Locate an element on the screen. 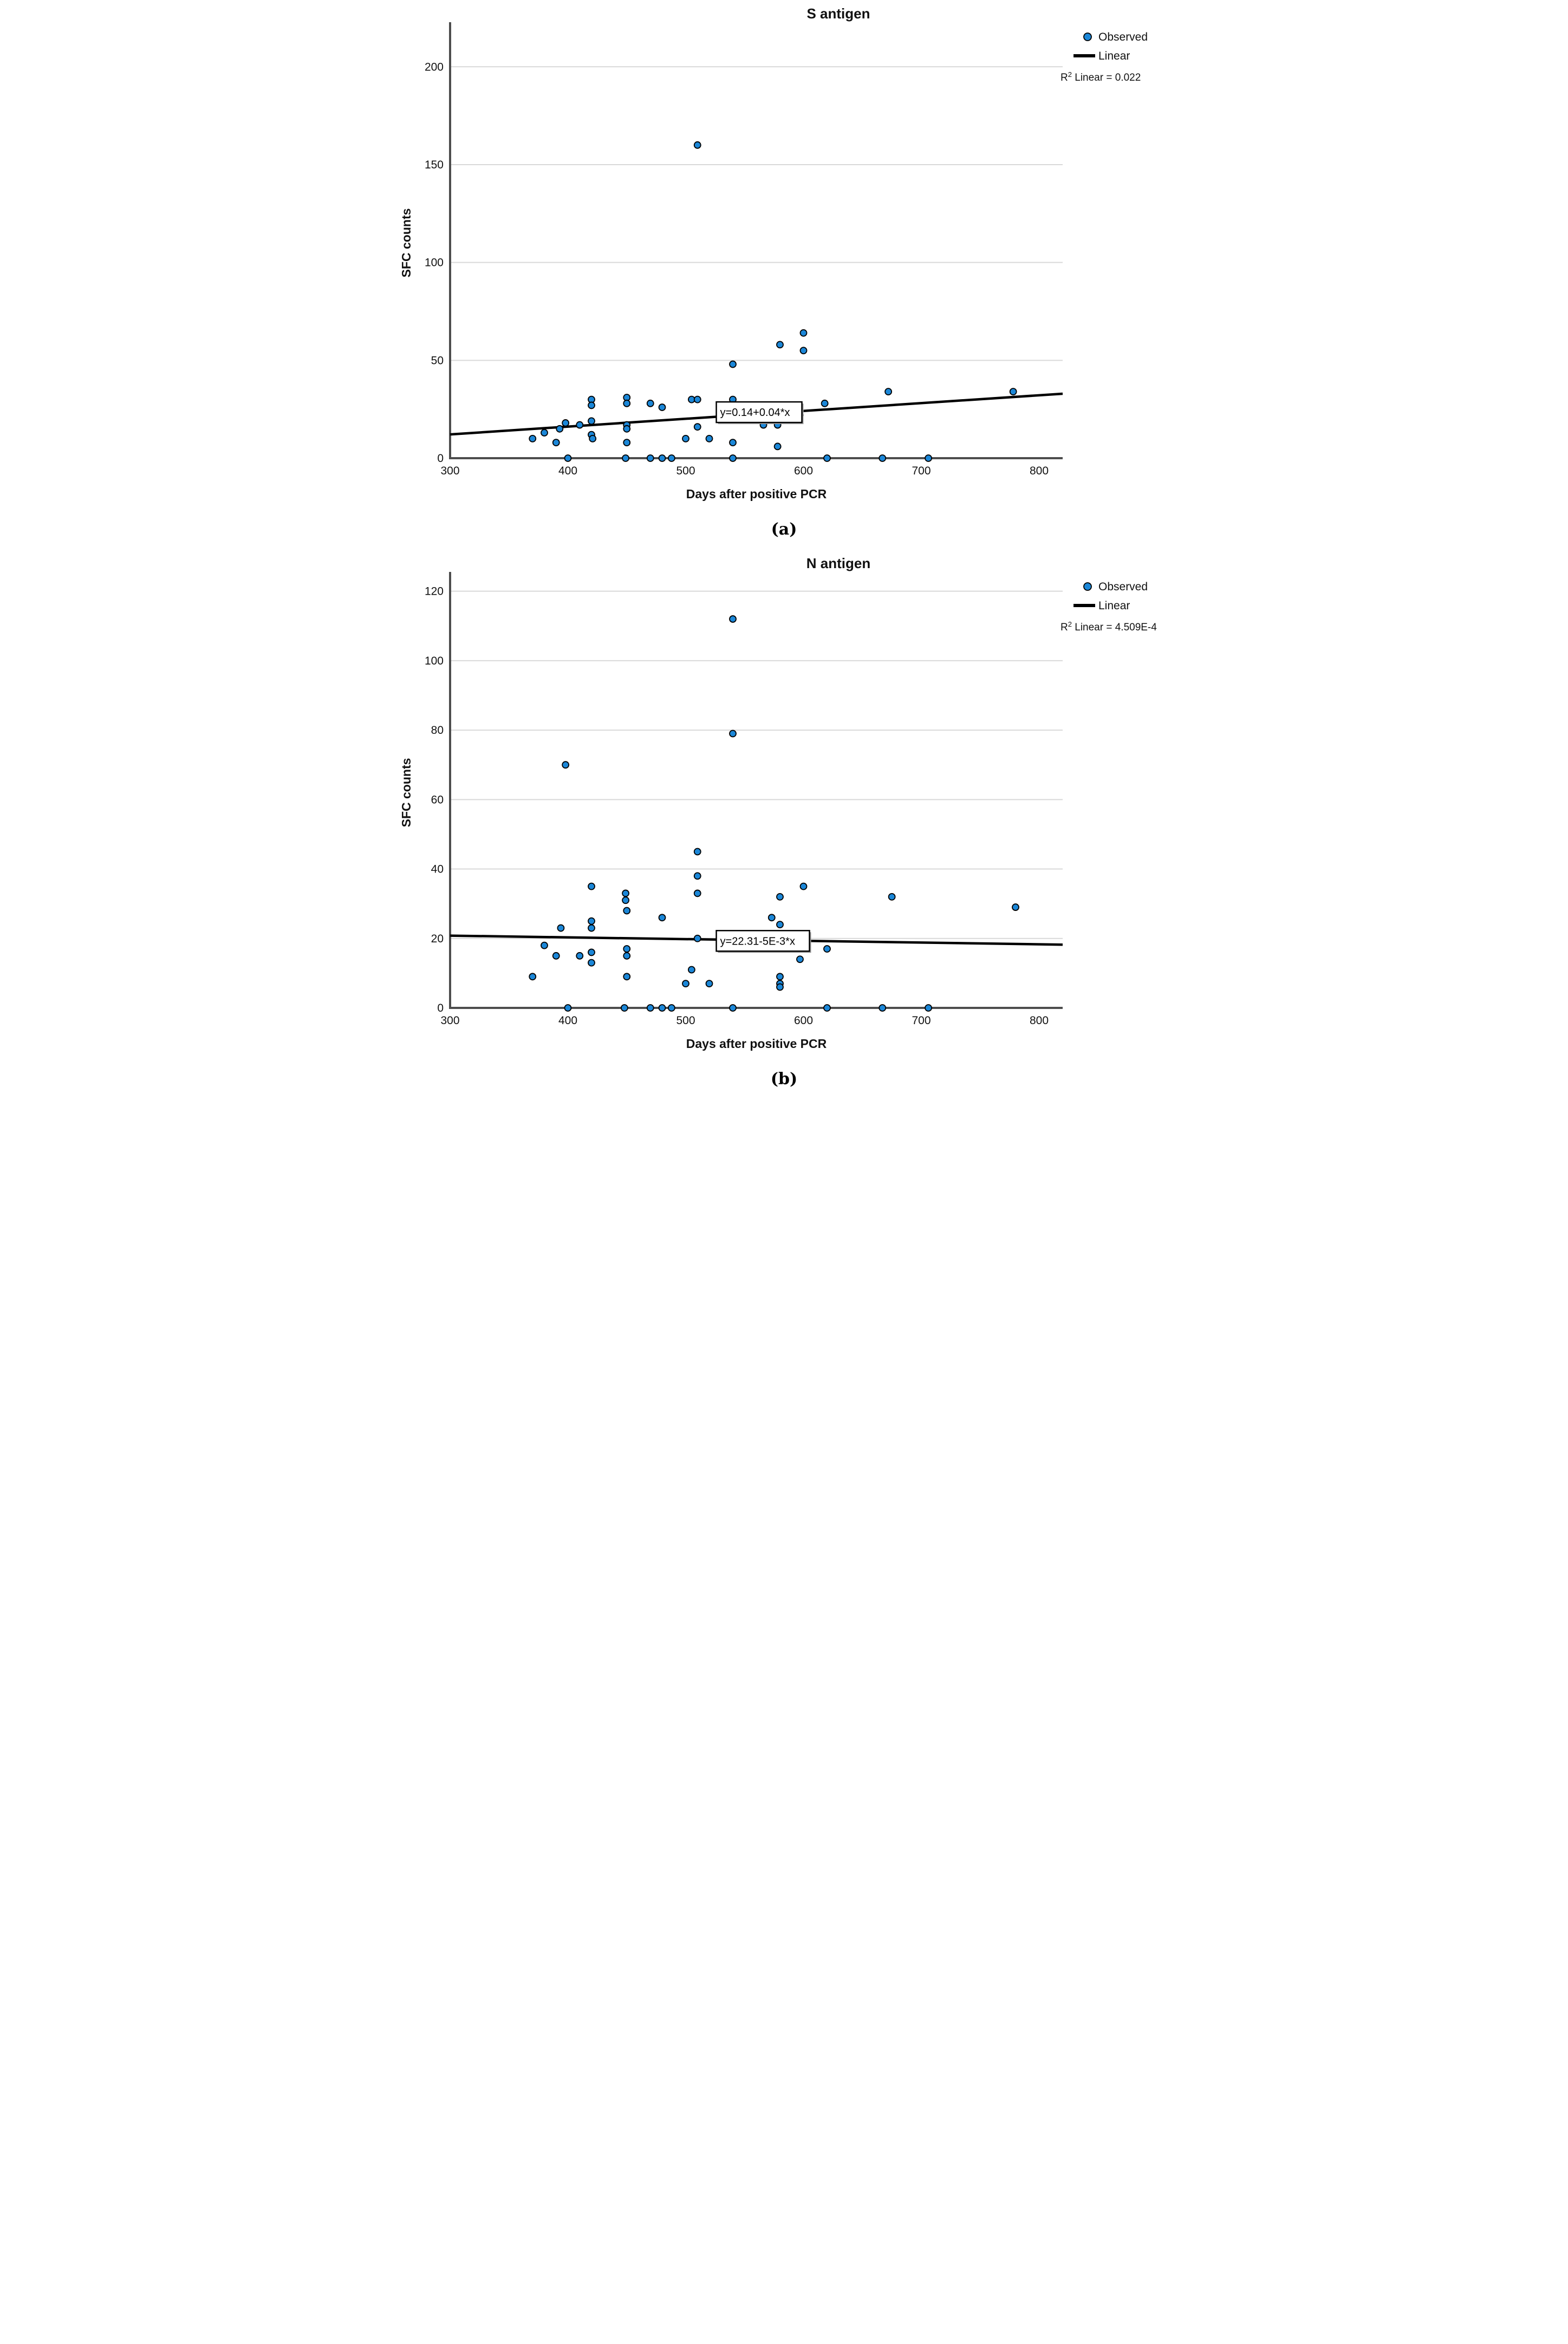 This screenshot has width=1568, height=2344. x-tick-label-400: 400 is located at coordinates (568, 471).